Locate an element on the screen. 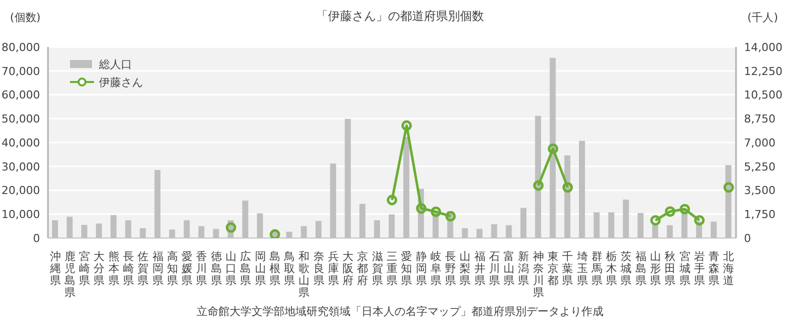 The height and width of the screenshot is (323, 800). x-tick-label: 福岡県 is located at coordinates (158, 268).